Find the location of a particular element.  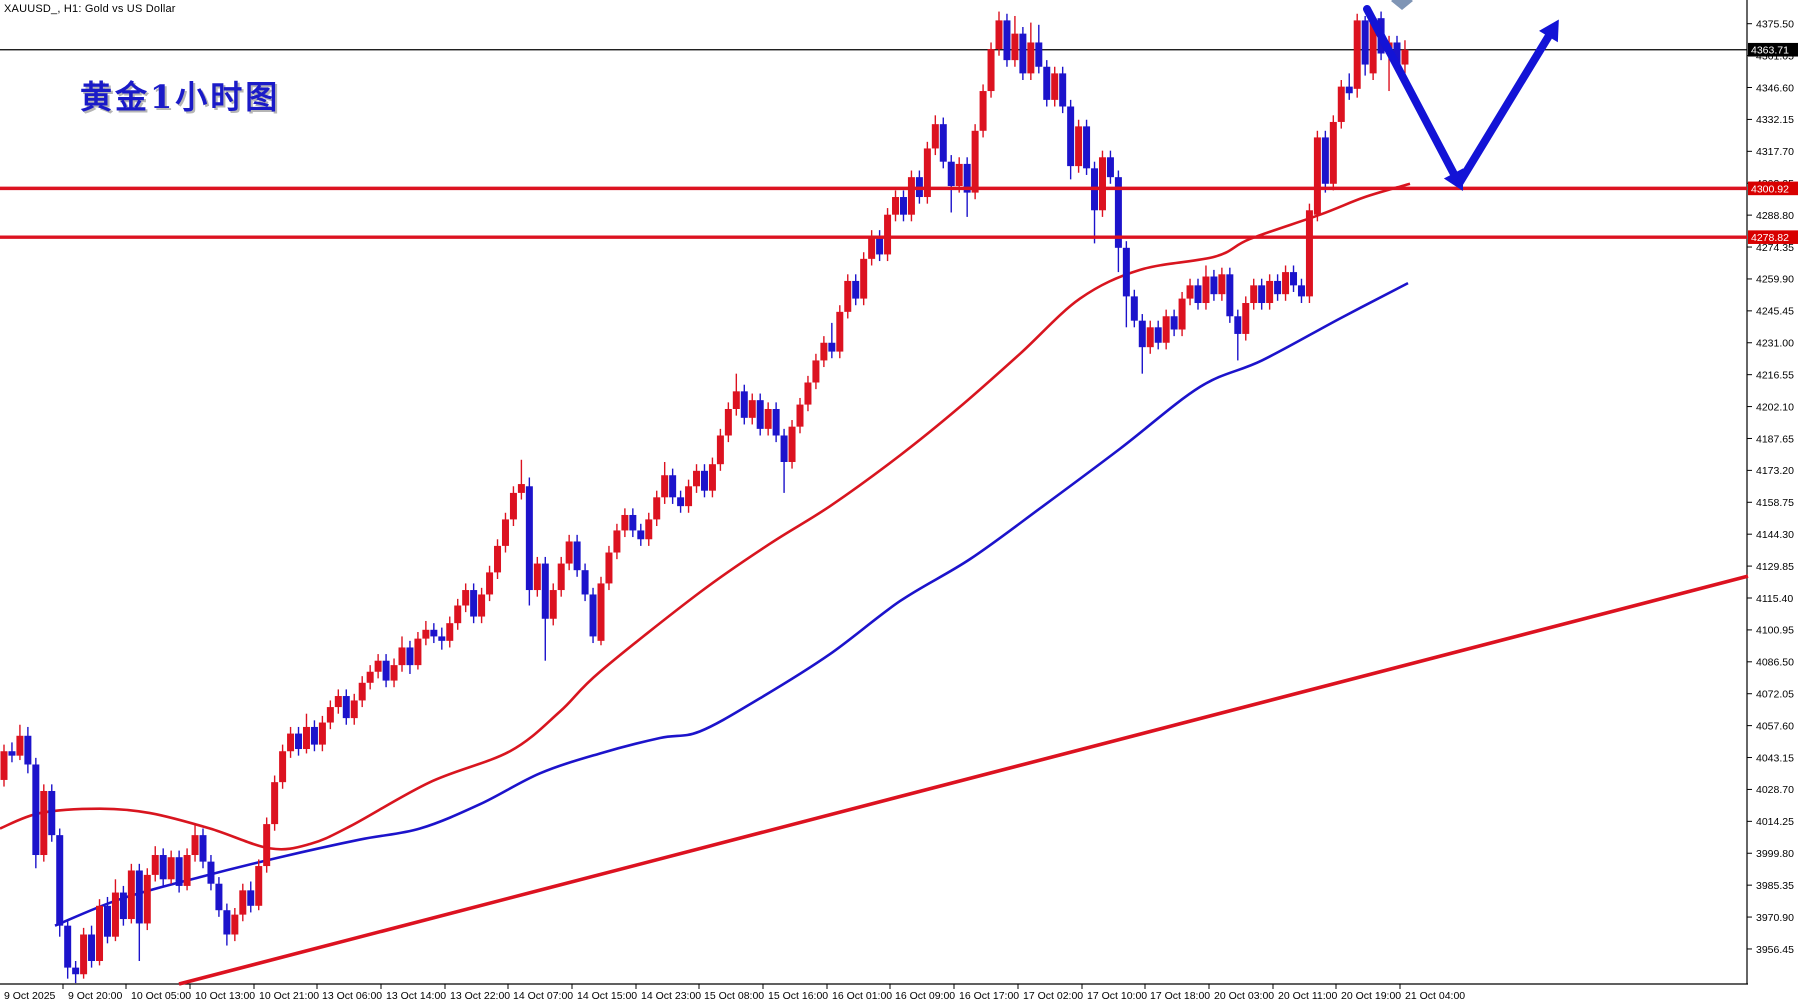

svg-text: 20 Oct 19:00 is located at coordinates (1371, 996).